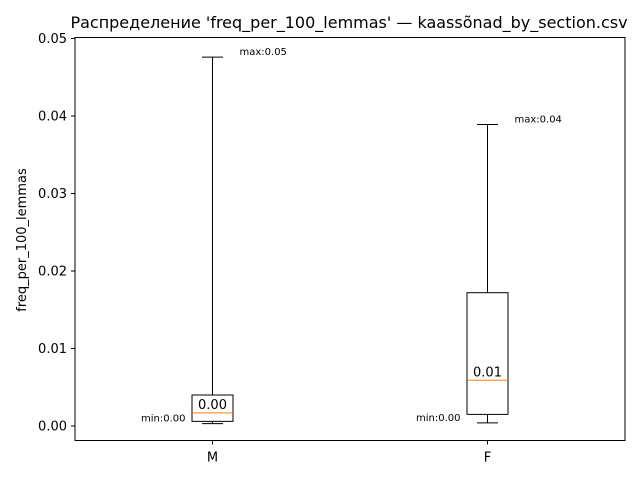 The width and height of the screenshot is (640, 480). I want to click on y-tick-label: 0.03, so click(52, 194).